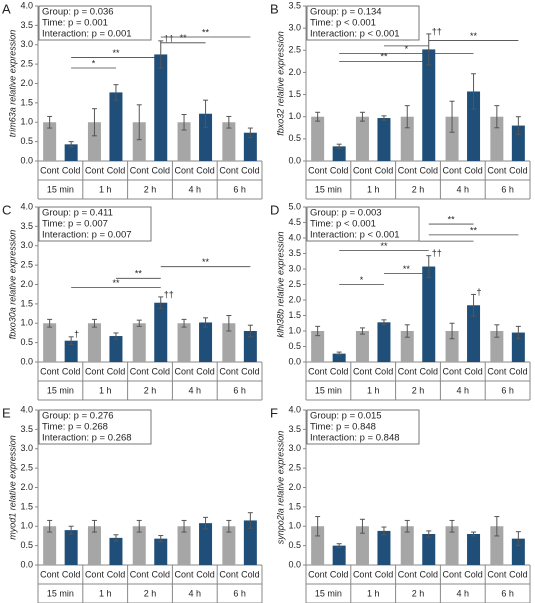 This screenshot has height=603, width=535. Describe the element at coordinates (274, 209) in the screenshot. I see `panel-letter: D` at that location.